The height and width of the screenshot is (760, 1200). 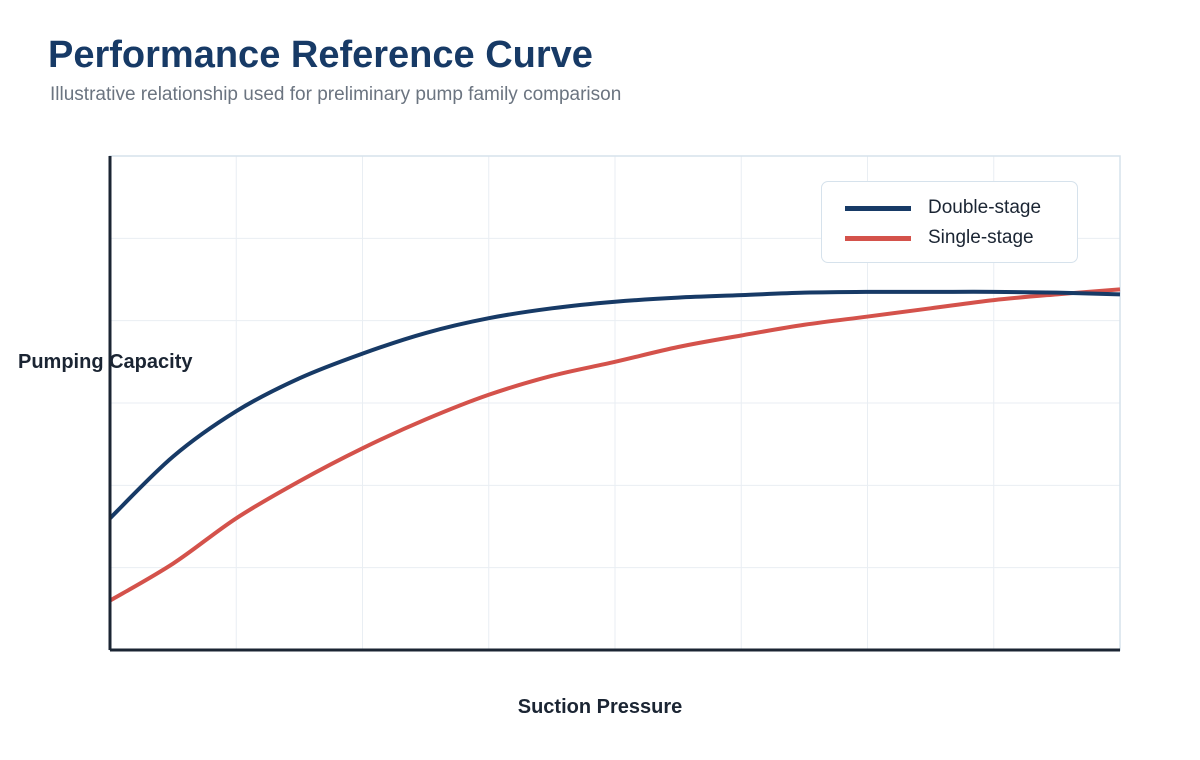 What do you see at coordinates (949, 222) in the screenshot?
I see `chart-legend: Double-stage Single-stage` at bounding box center [949, 222].